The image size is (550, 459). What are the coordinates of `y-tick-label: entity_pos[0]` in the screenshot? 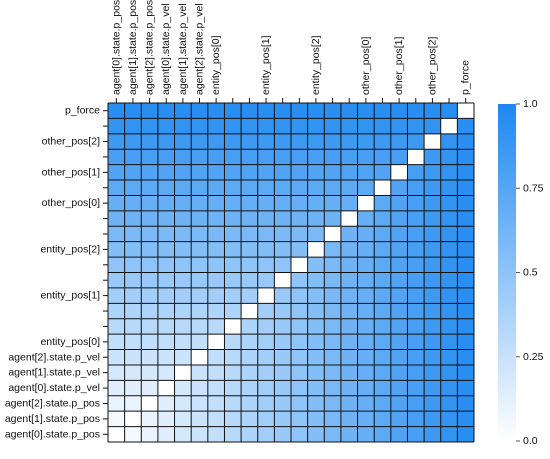 It's located at (70, 342).